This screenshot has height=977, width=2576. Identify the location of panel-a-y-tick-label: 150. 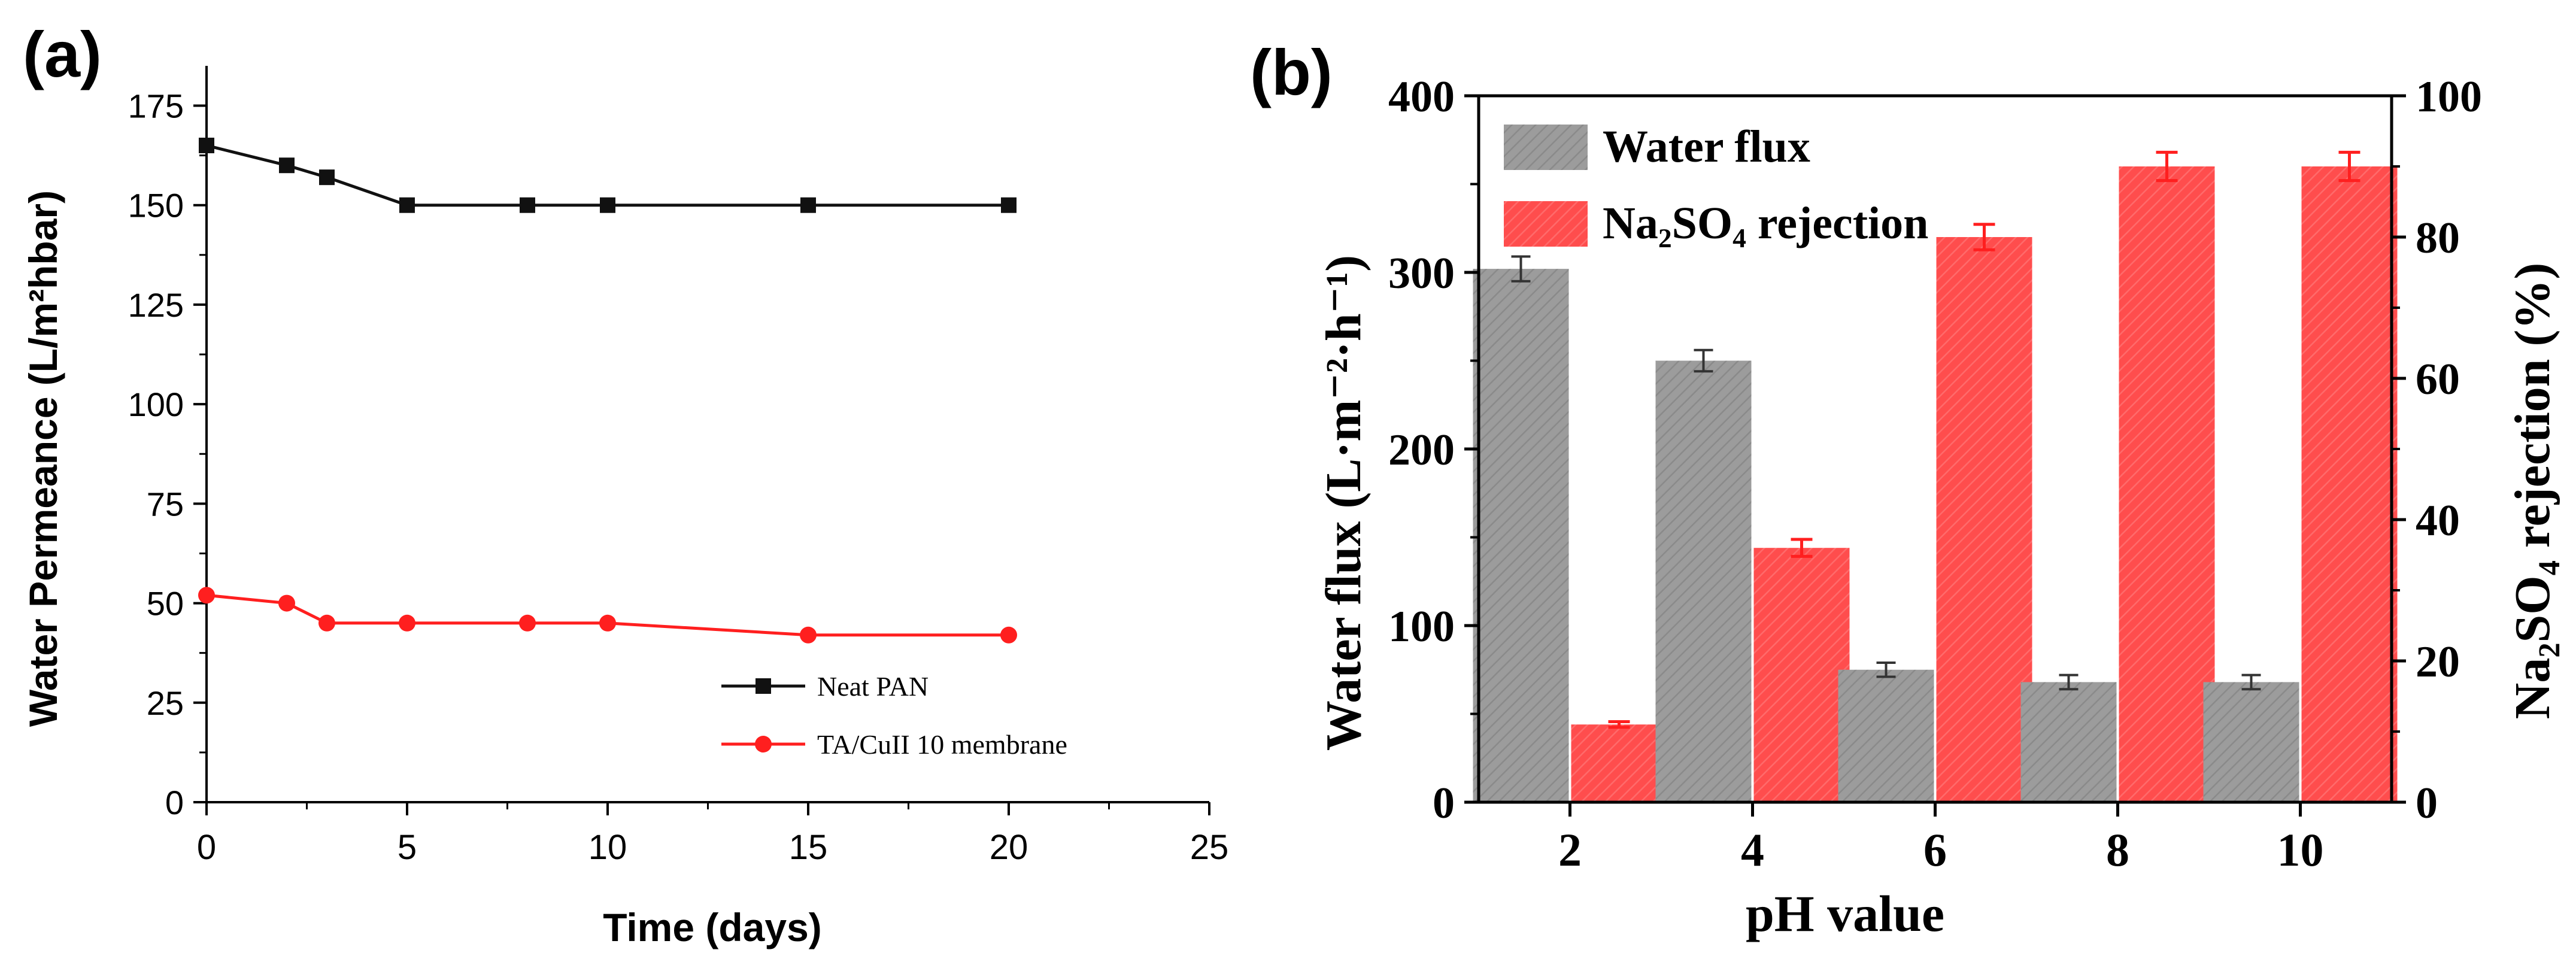
(156, 205).